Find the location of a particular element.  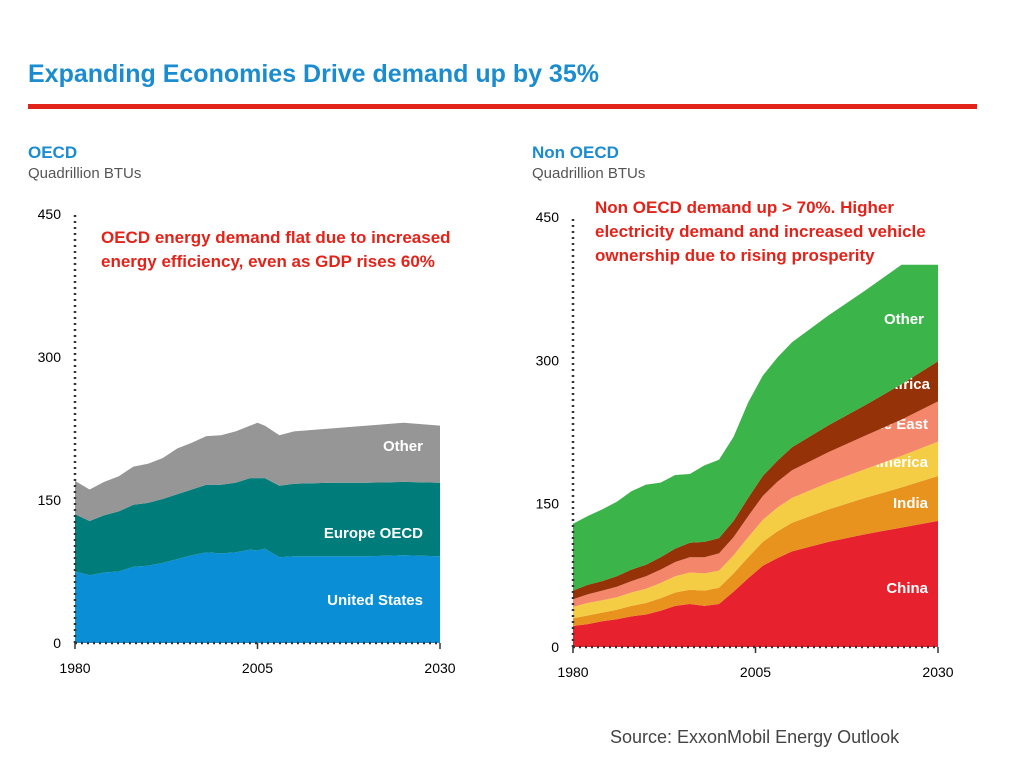

oecd-series-label-other: Other is located at coordinates (403, 446).